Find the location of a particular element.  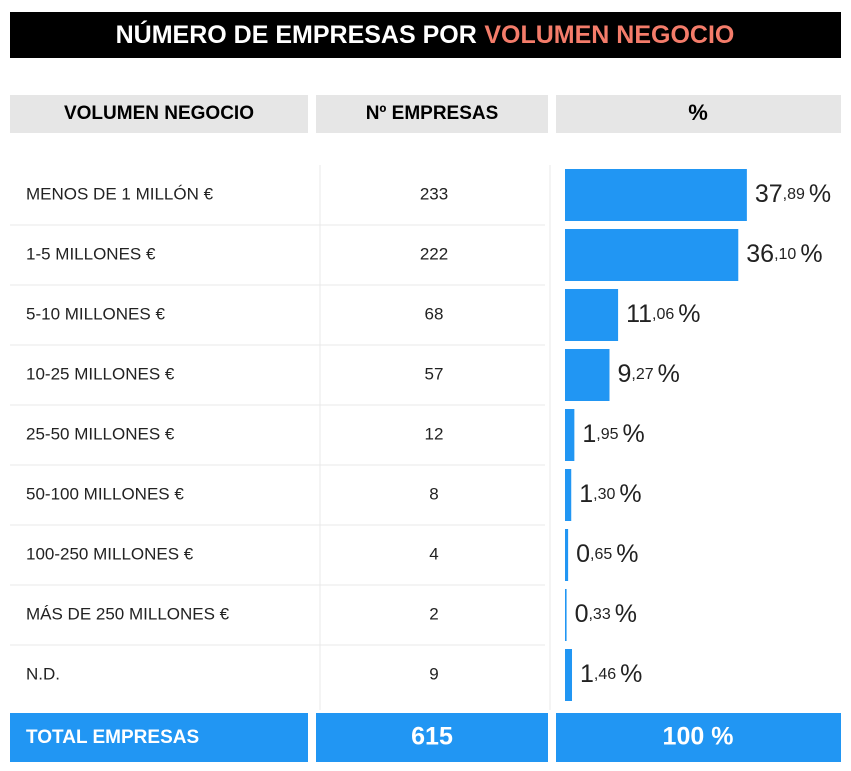

header: % is located at coordinates (698, 112).